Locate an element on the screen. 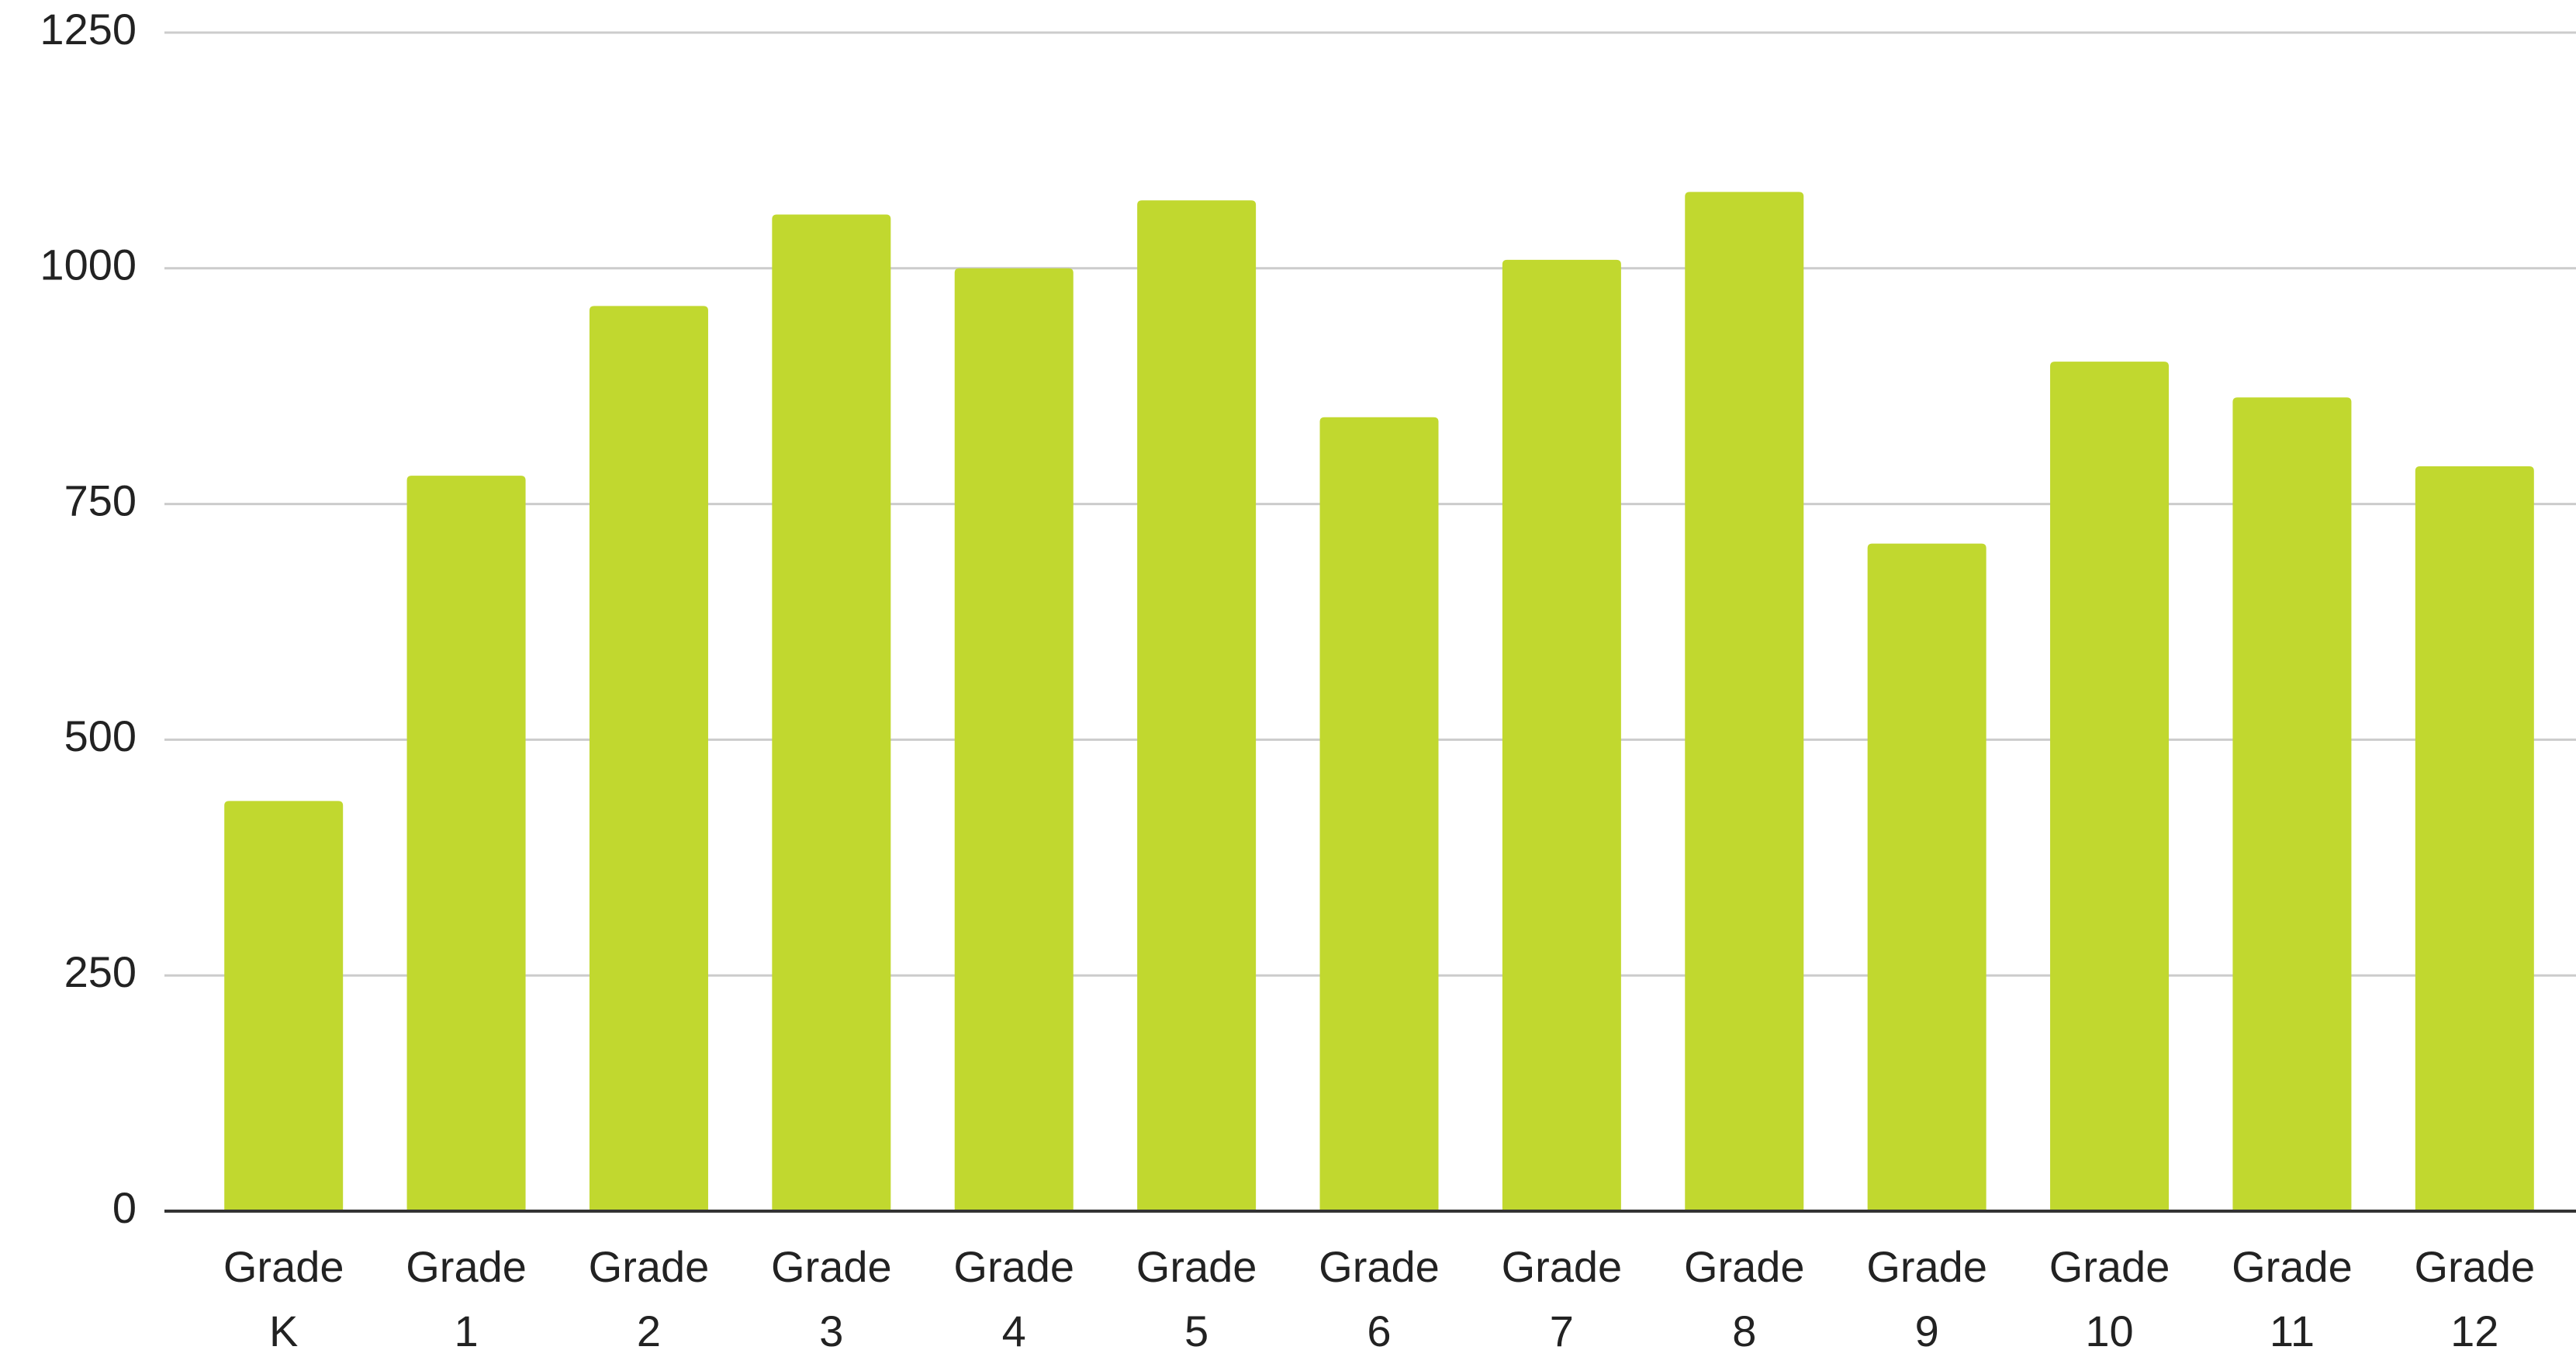 The height and width of the screenshot is (1357, 2576). x-tick-label: Grade 11 is located at coordinates (2292, 1298).